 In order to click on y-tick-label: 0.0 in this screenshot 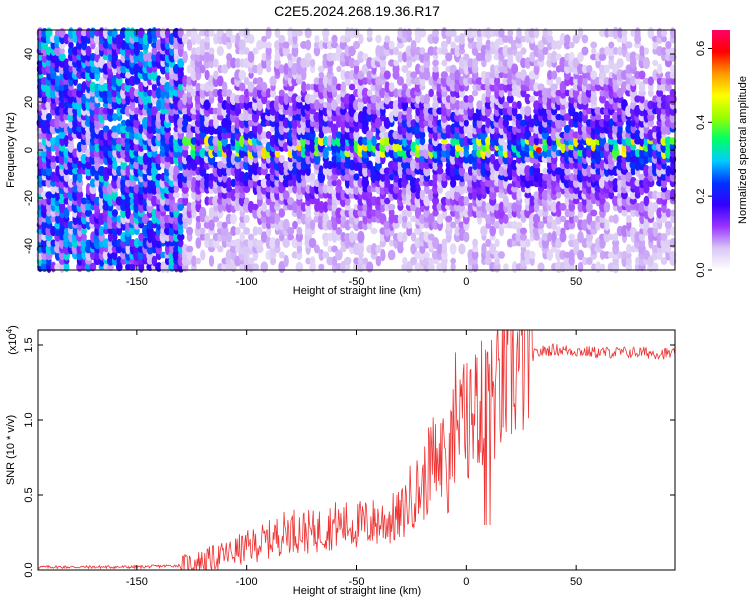, I will do `click(29, 569)`.